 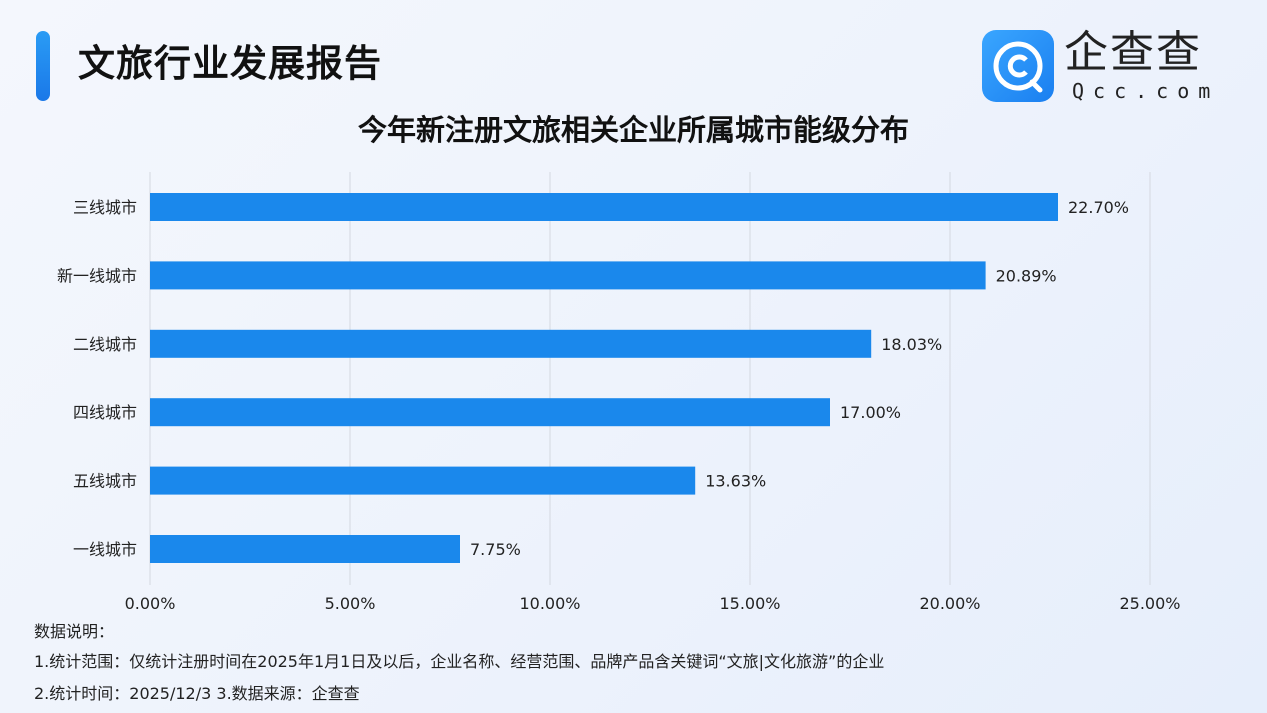 What do you see at coordinates (1146, 91) in the screenshot?
I see `logo-text-en: Qcc.com` at bounding box center [1146, 91].